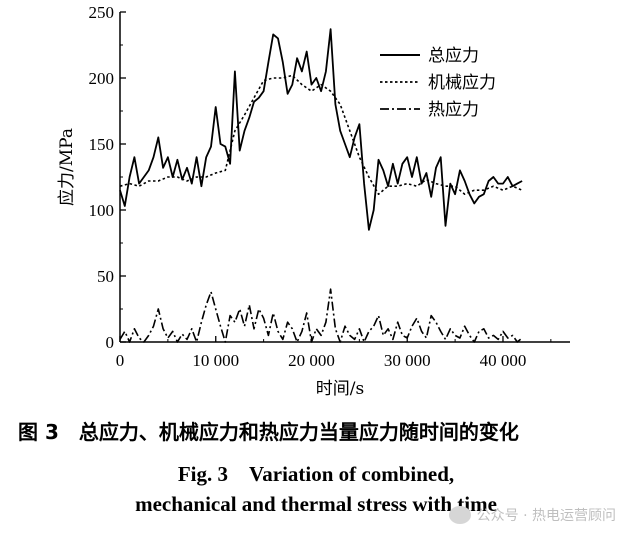  What do you see at coordinates (459, 515) in the screenshot?
I see `wechat-icon` at bounding box center [459, 515].